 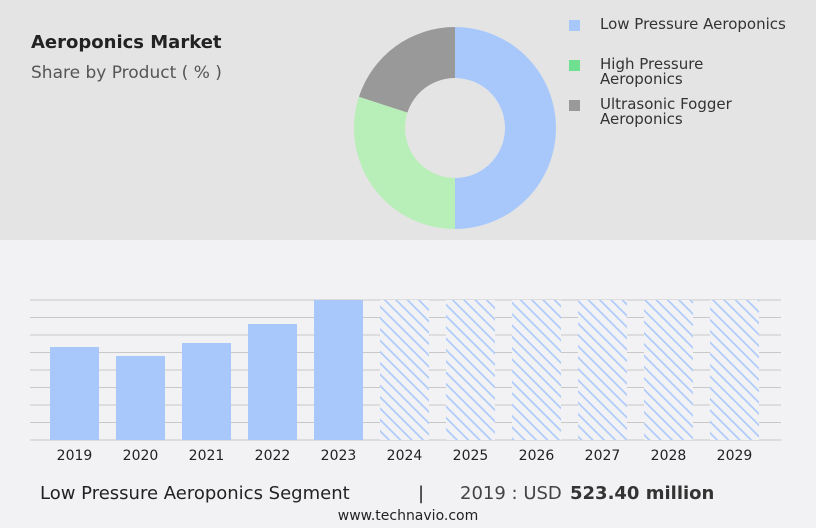 I want to click on x-tick-label: 2024, so click(x=405, y=456).